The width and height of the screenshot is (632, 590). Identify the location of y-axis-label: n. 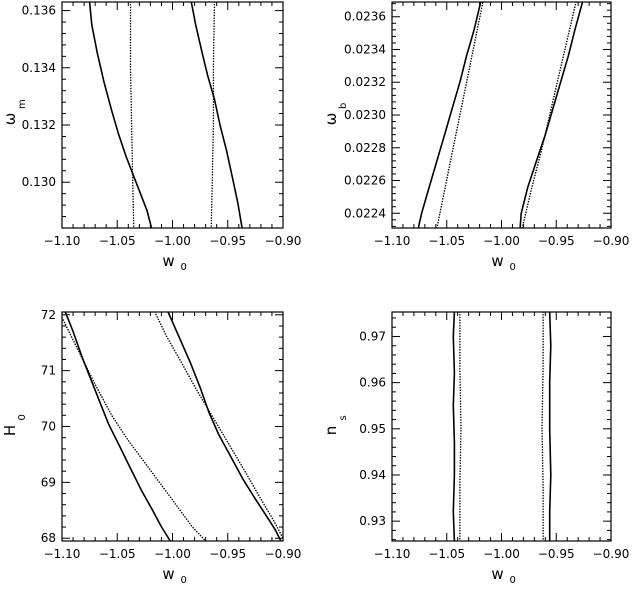
(331, 431).